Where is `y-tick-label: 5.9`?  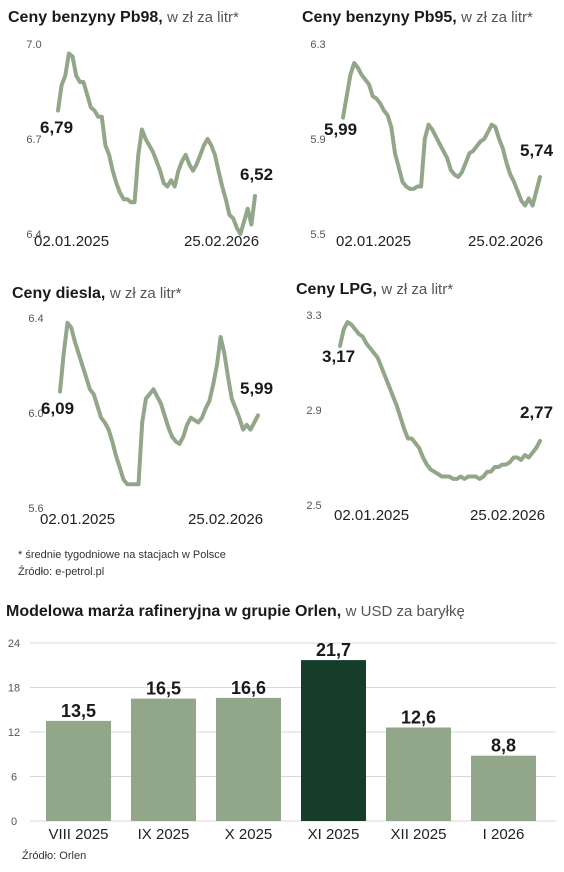
y-tick-label: 5.9 is located at coordinates (317, 140).